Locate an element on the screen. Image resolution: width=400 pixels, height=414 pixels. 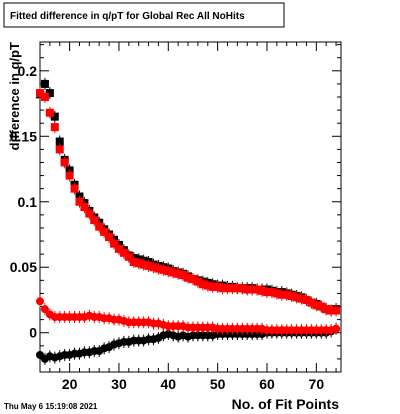
x-tick-label: 70 is located at coordinates (317, 384).